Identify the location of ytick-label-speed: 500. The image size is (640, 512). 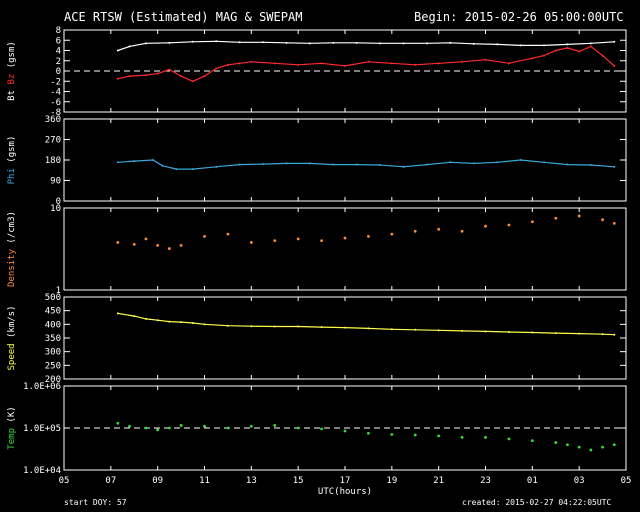
(53, 298).